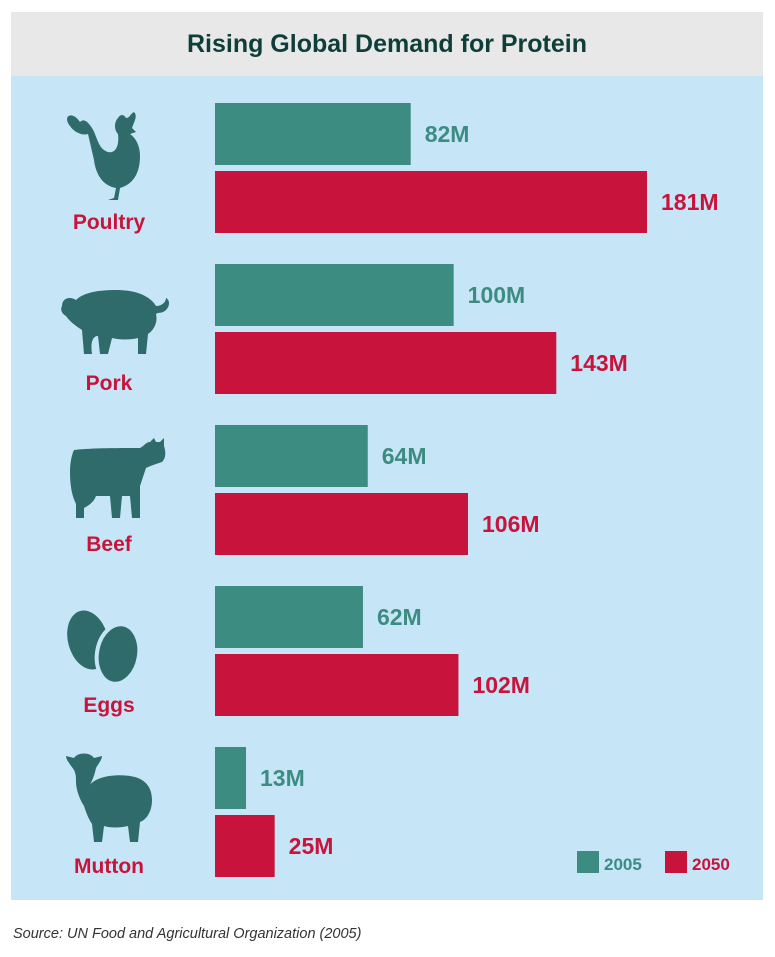 The width and height of the screenshot is (775, 957). Describe the element at coordinates (245, 846) in the screenshot. I see `bar-mutton-2050` at that location.